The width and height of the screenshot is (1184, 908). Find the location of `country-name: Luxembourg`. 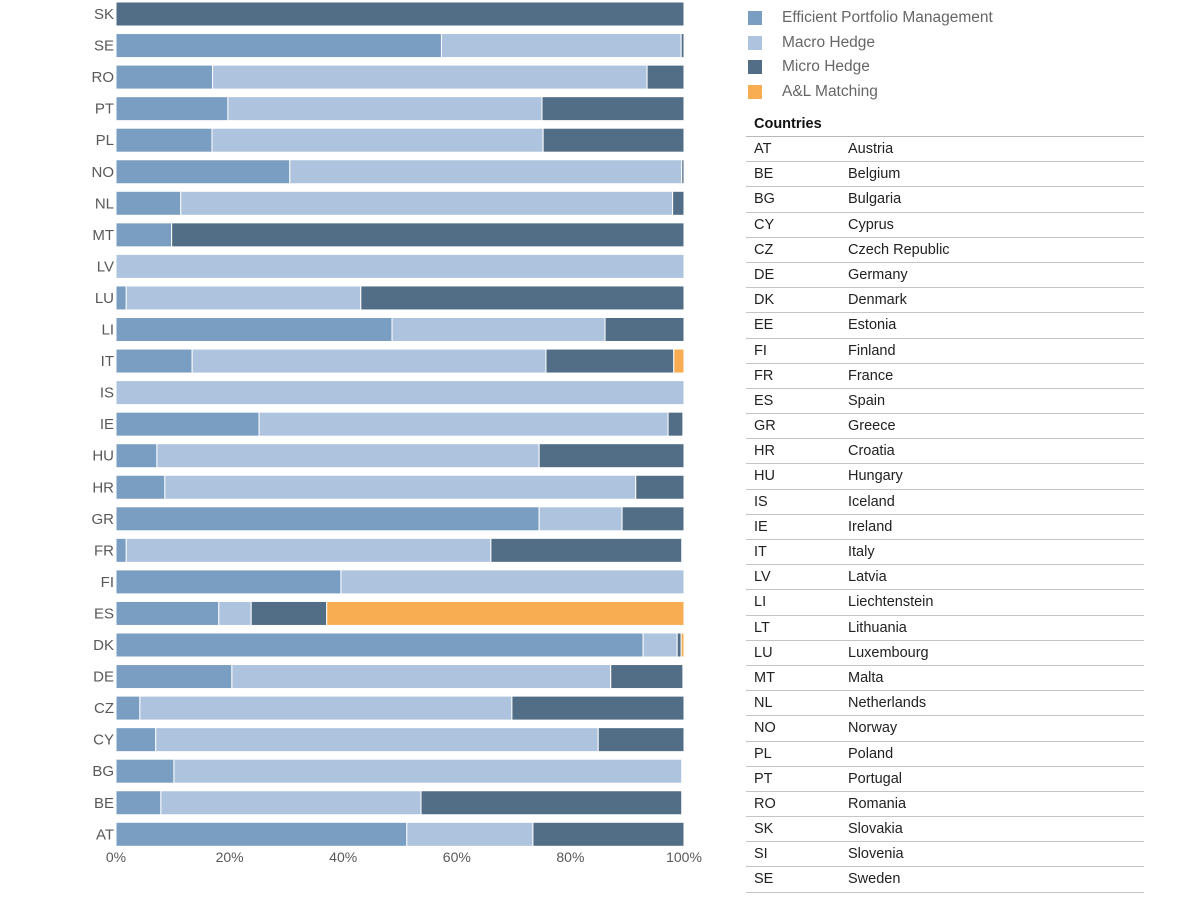

country-name: Luxembourg is located at coordinates (888, 652).